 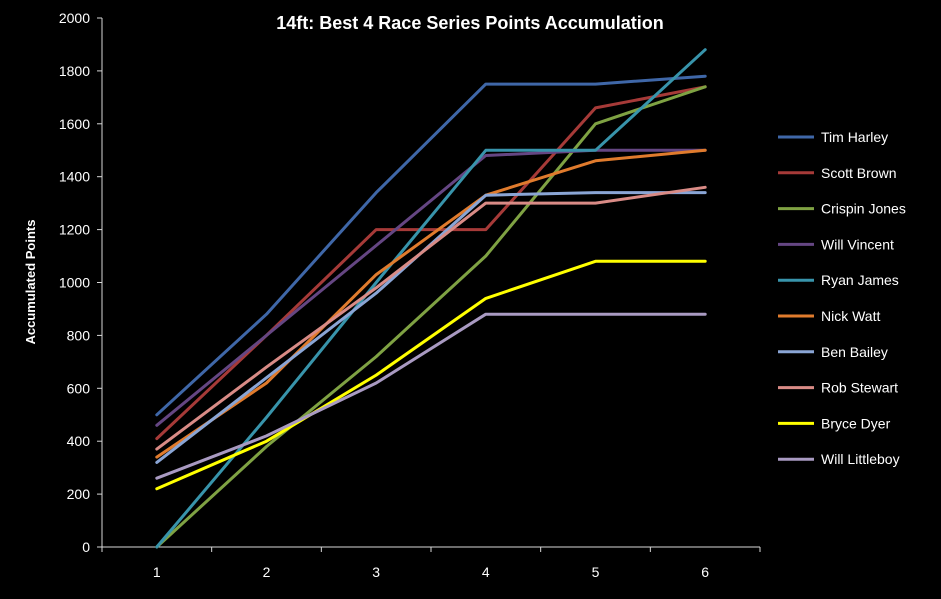 I want to click on legend-label: Ryan James, so click(x=860, y=280).